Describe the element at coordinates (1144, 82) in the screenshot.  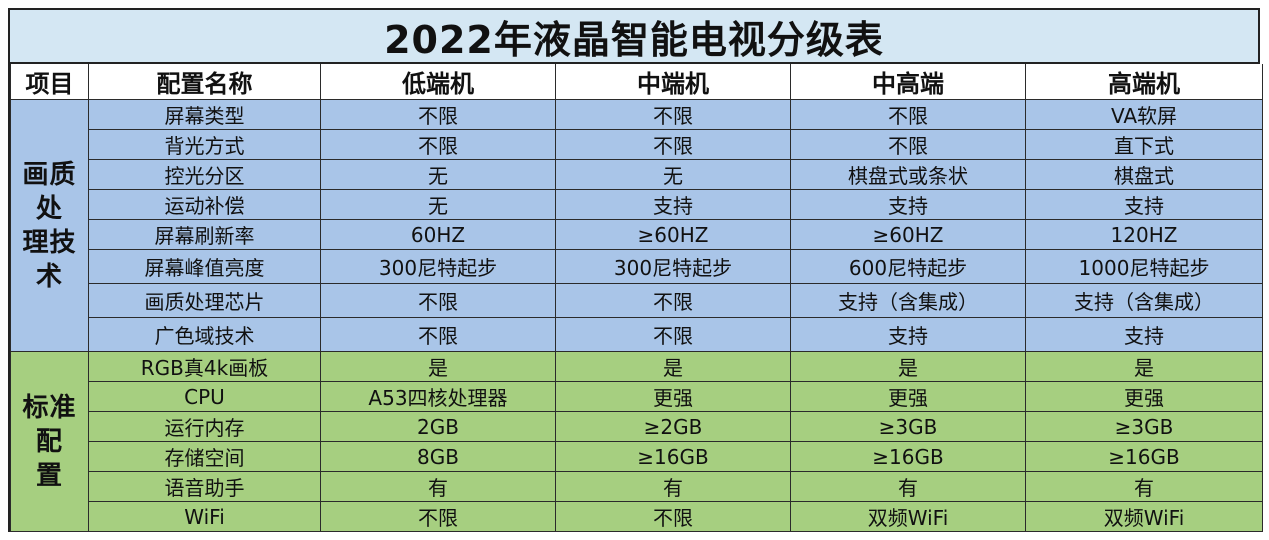
I see `header-high-end: 高端机` at that location.